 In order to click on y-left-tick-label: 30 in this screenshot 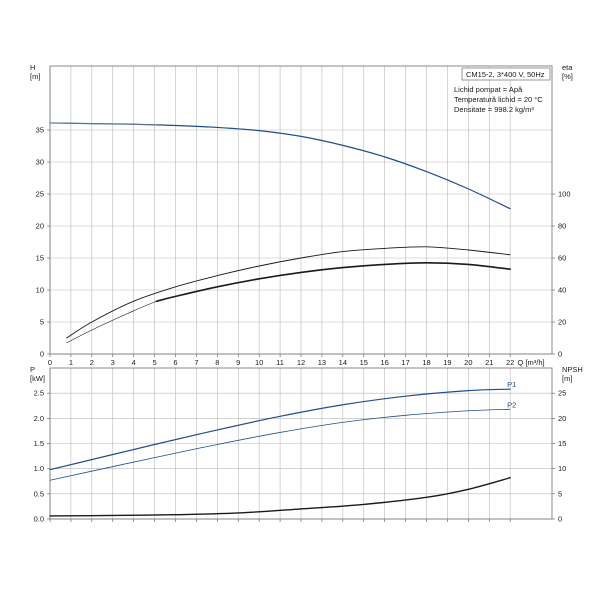, I will do `click(40, 162)`.